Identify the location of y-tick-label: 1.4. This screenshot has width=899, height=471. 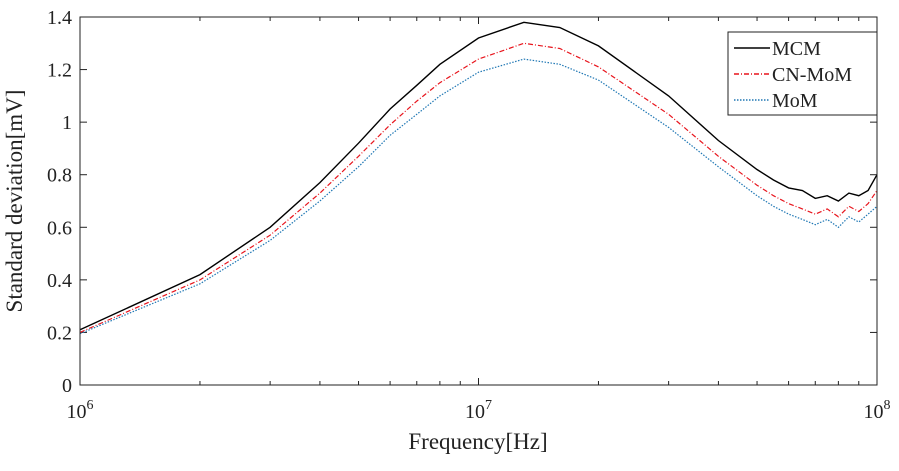
(59, 18).